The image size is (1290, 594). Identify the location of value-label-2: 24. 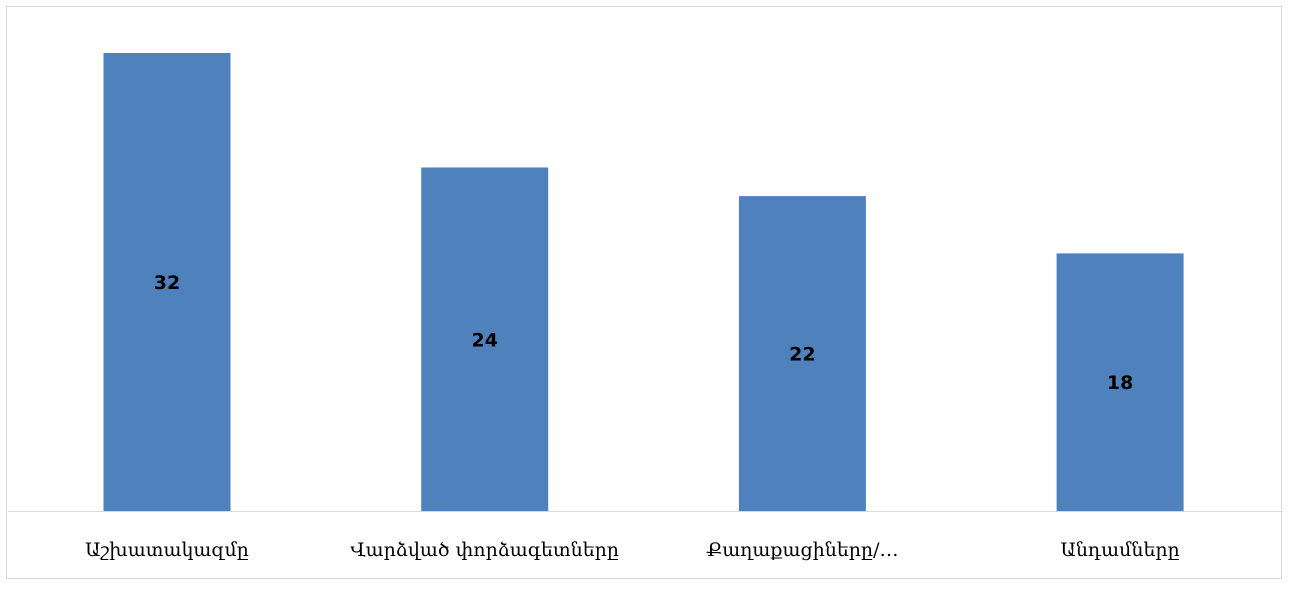
(484, 340).